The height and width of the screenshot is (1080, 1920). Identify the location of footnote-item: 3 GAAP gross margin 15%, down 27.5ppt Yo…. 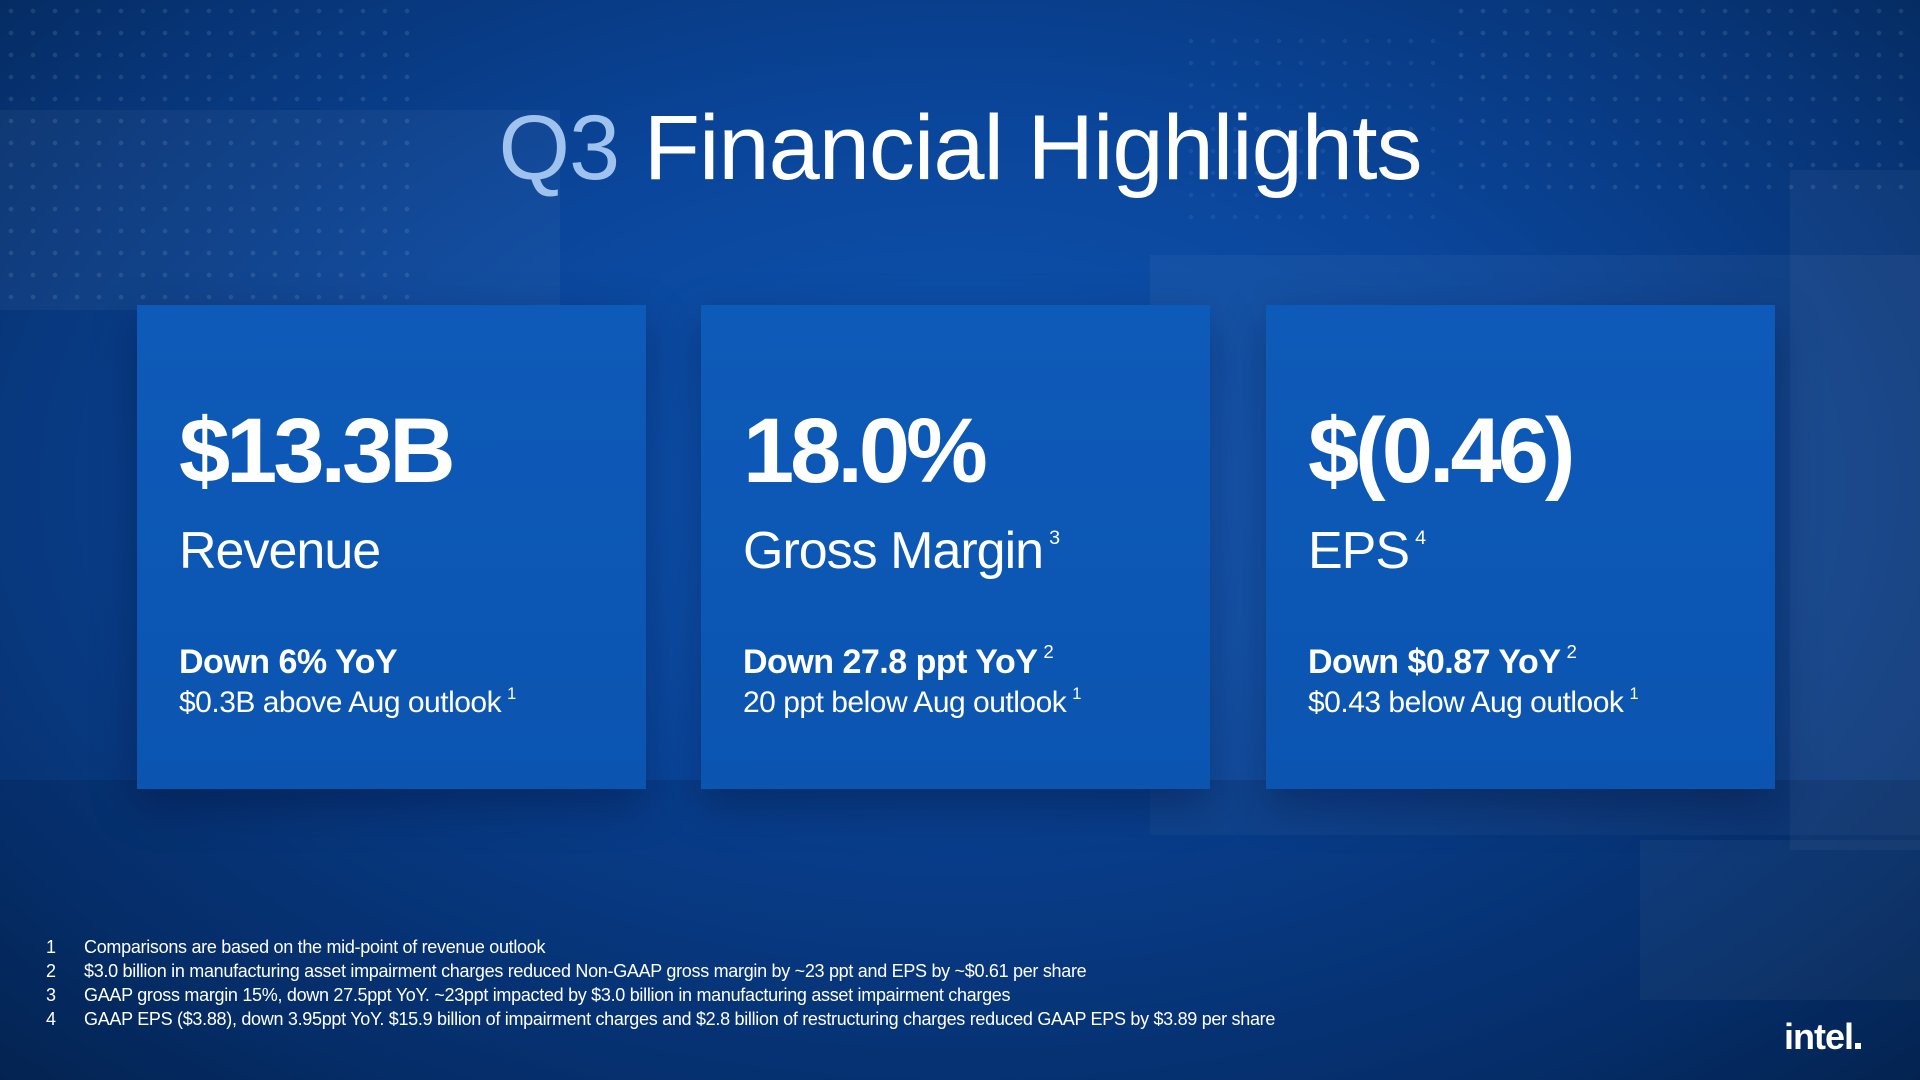
(660, 995).